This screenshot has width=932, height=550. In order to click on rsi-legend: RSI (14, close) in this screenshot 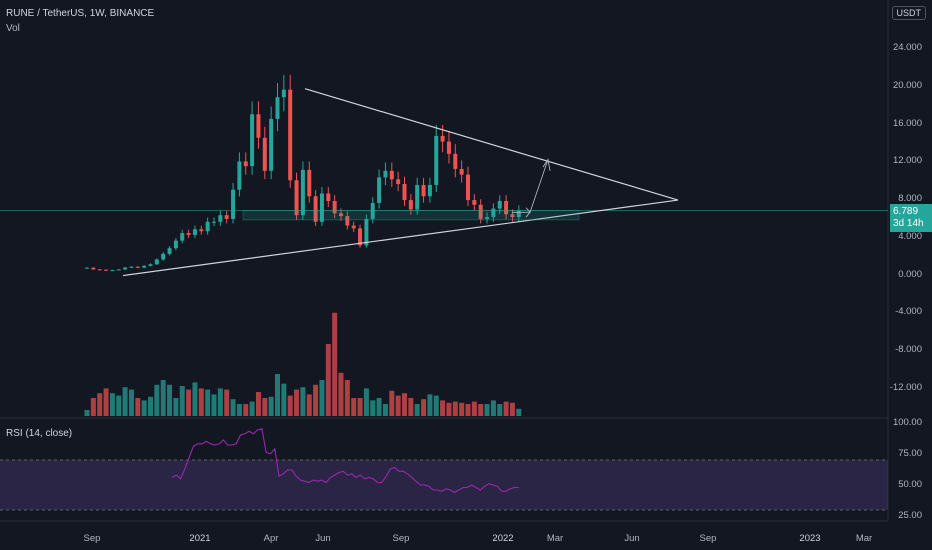, I will do `click(39, 433)`.